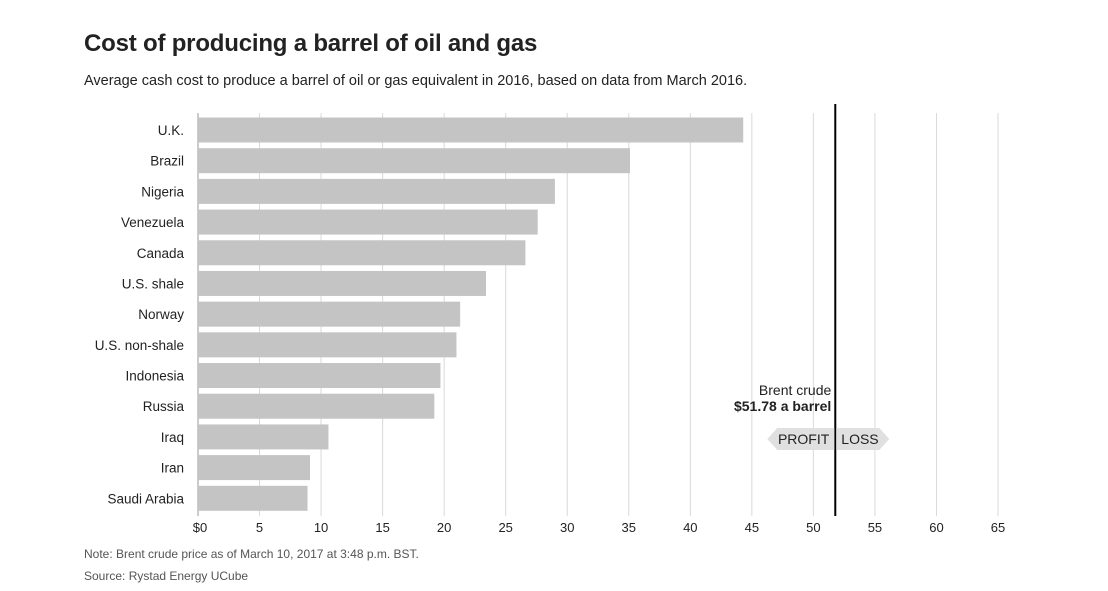 This screenshot has height=591, width=1108. I want to click on x-tick-label: 20, so click(444, 527).